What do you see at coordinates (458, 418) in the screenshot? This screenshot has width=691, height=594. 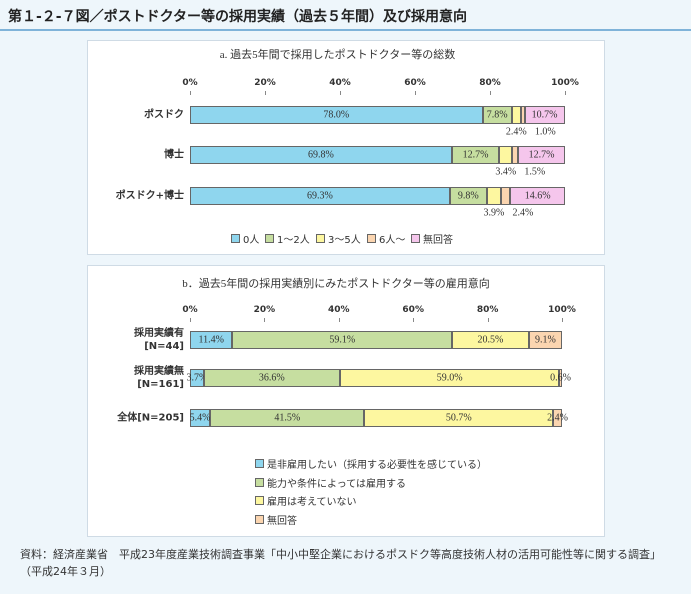 I see `value-label: 50.7%` at bounding box center [458, 418].